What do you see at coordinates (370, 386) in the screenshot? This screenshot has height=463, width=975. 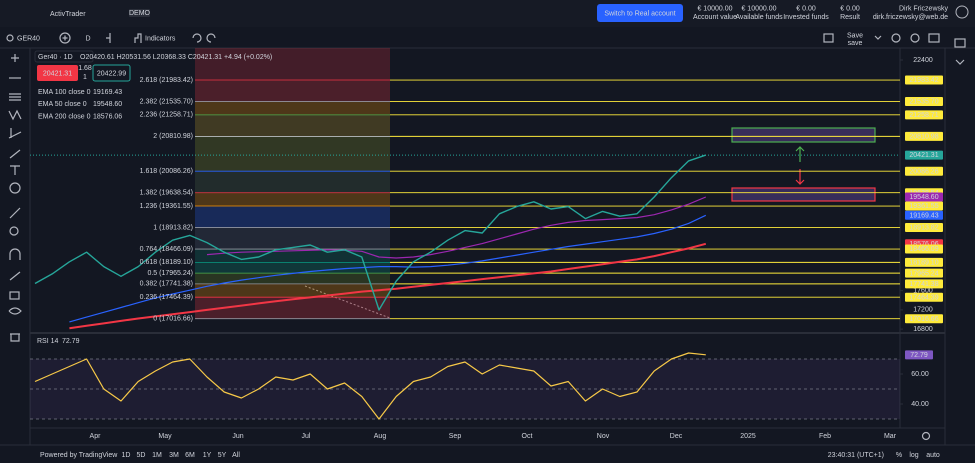 I see `rsi-line` at bounding box center [370, 386].